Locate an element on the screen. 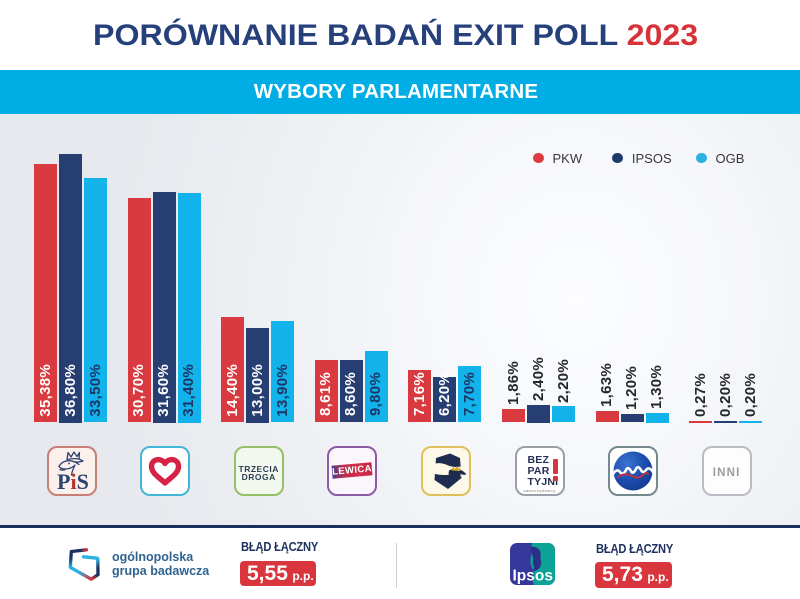 This screenshot has width=800, height=599. svg-text: PiS is located at coordinates (73, 481).